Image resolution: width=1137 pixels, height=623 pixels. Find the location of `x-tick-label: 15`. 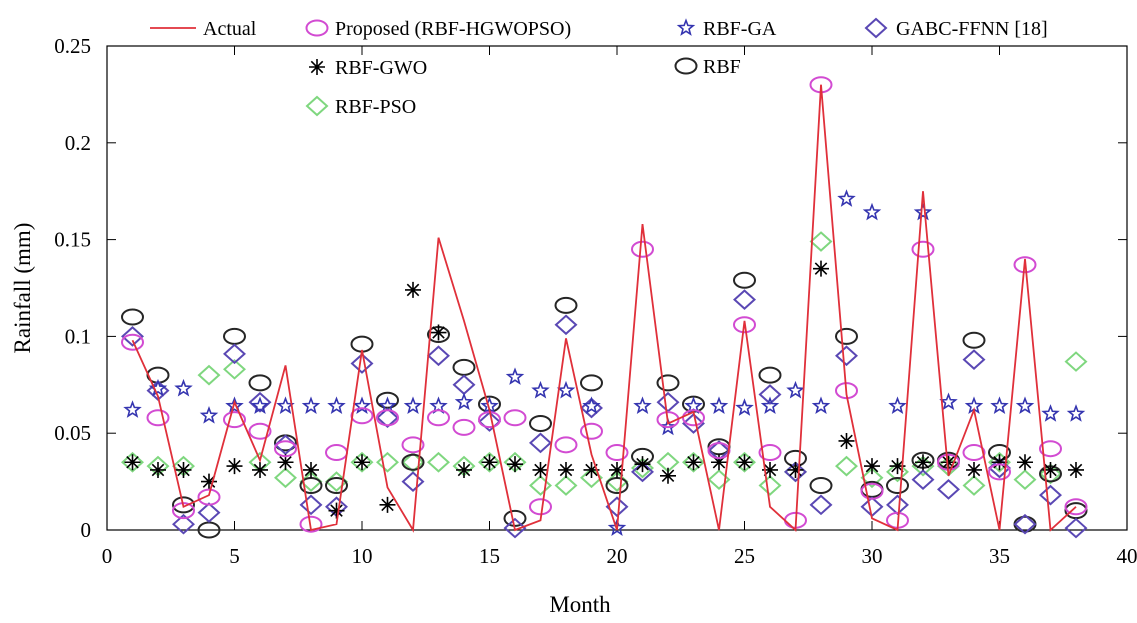

x-tick-label: 15 is located at coordinates (489, 556).